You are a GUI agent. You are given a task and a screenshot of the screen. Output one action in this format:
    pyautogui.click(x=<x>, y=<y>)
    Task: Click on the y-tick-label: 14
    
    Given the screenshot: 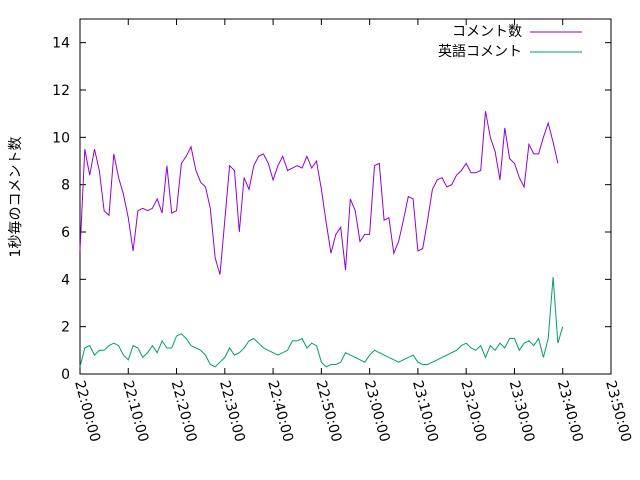 What is the action you would take?
    pyautogui.click(x=61, y=44)
    